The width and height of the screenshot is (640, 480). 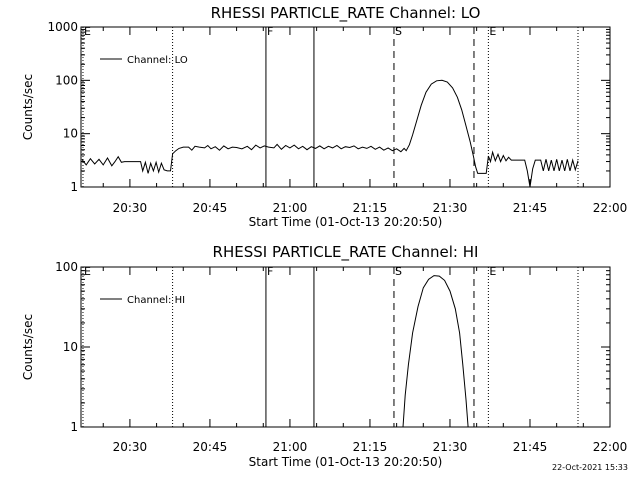 I want to click on footer-timestamp: 22-Oct-2021 15:33, so click(x=590, y=467).